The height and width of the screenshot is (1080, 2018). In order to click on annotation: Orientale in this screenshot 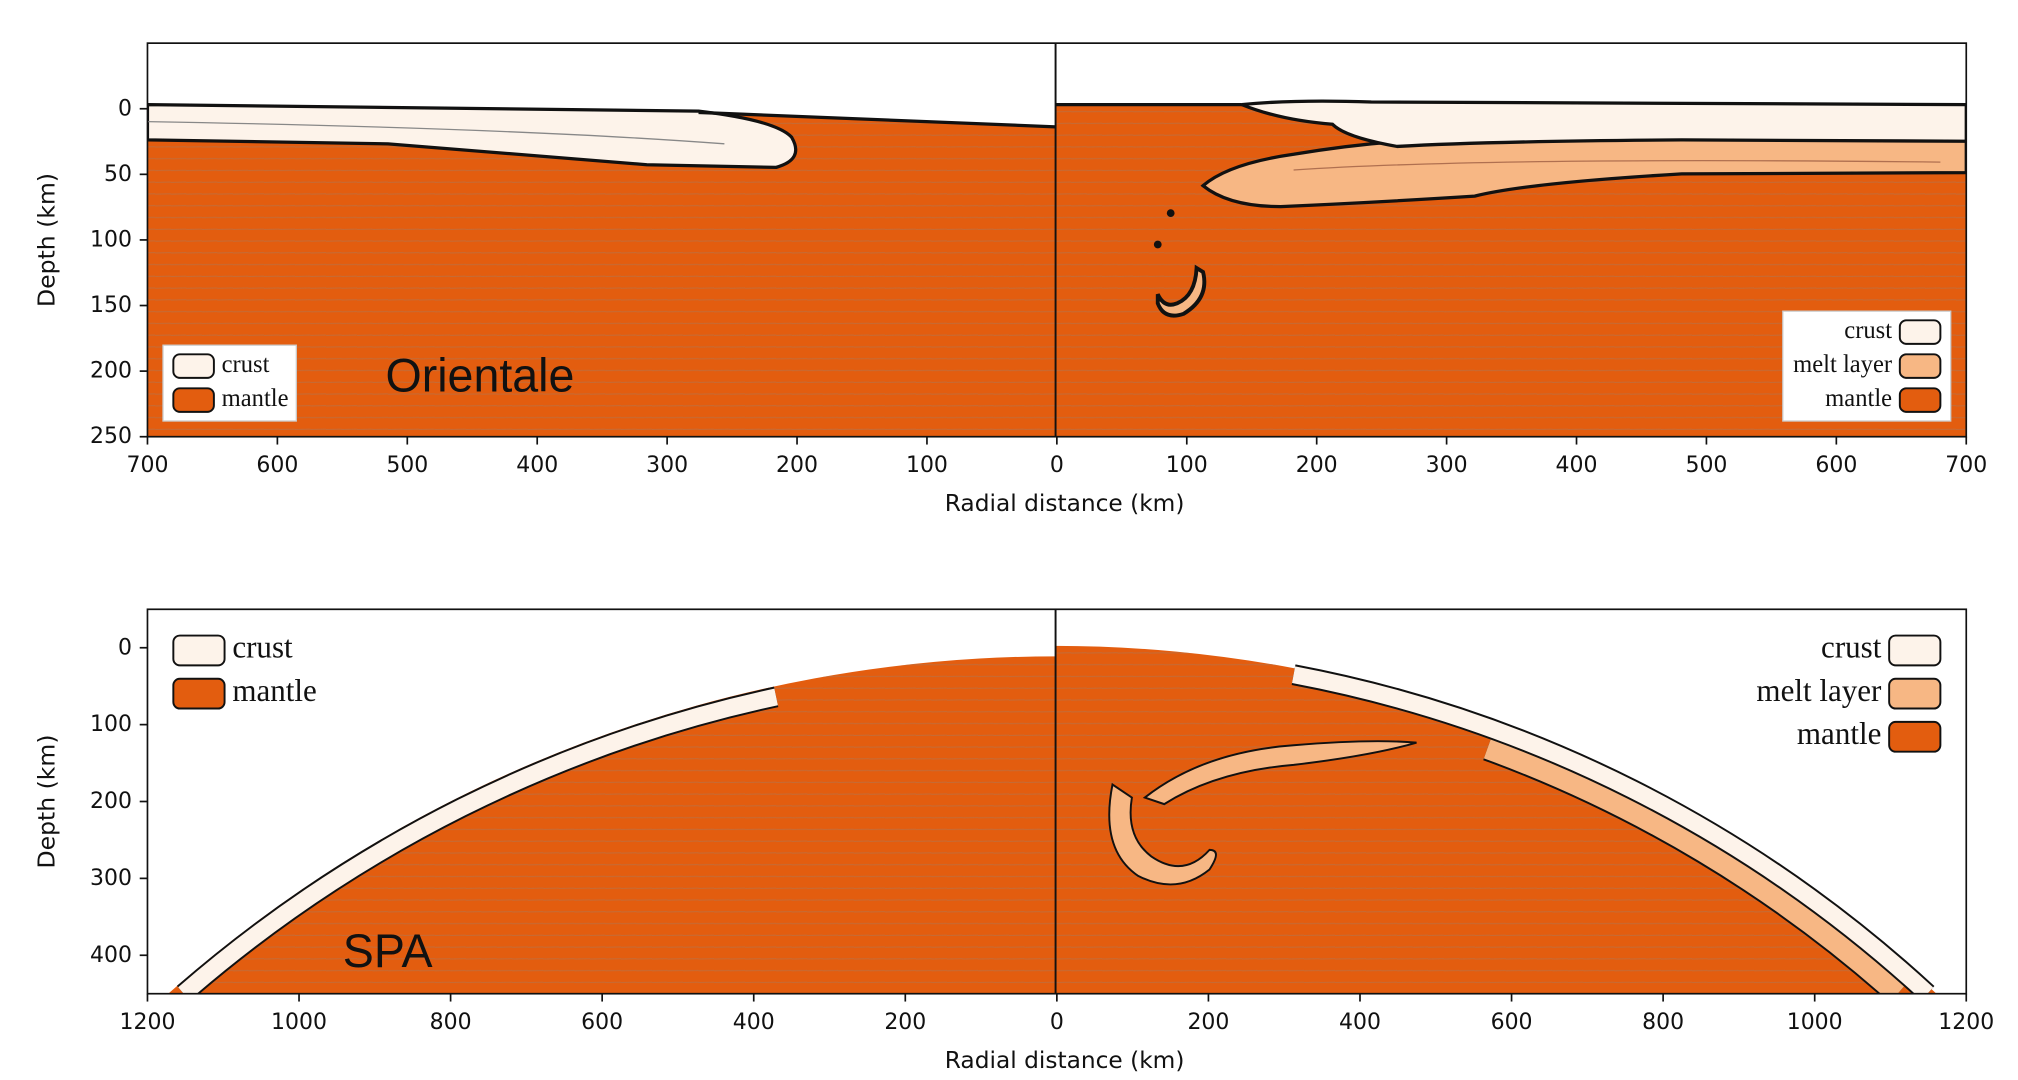, I will do `click(479, 375)`.